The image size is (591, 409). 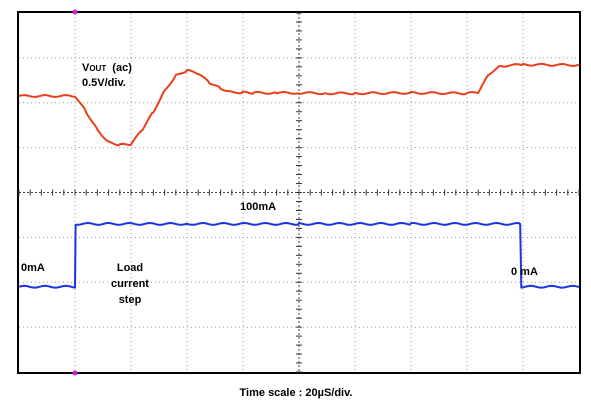 I want to click on left-level-label: 0mA, so click(x=33, y=268).